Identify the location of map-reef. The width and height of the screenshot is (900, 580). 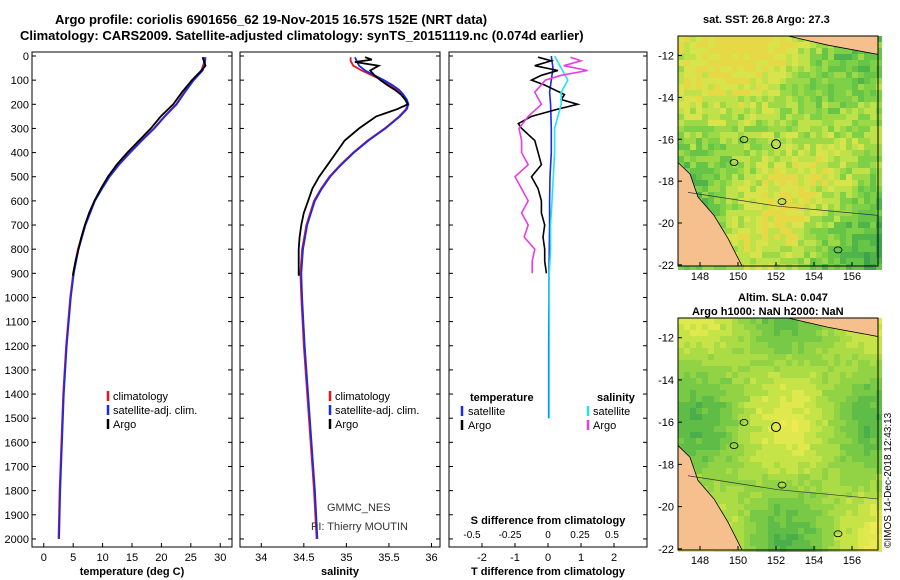
(744, 139).